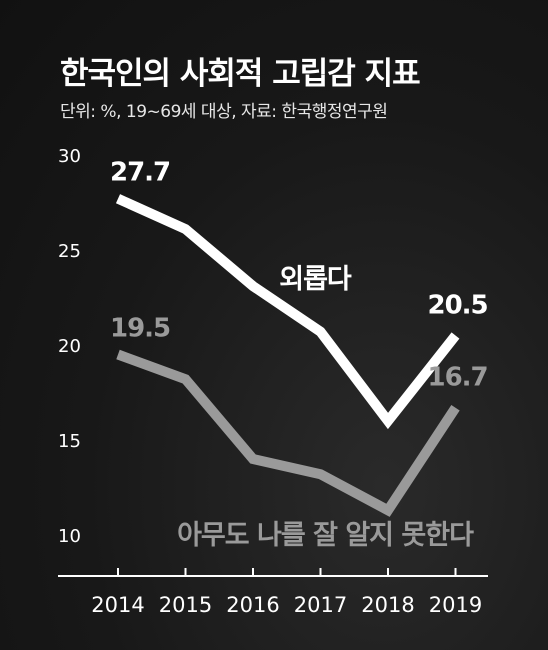 Image resolution: width=548 pixels, height=650 pixels. I want to click on x-tick-label: 2019, so click(455, 605).